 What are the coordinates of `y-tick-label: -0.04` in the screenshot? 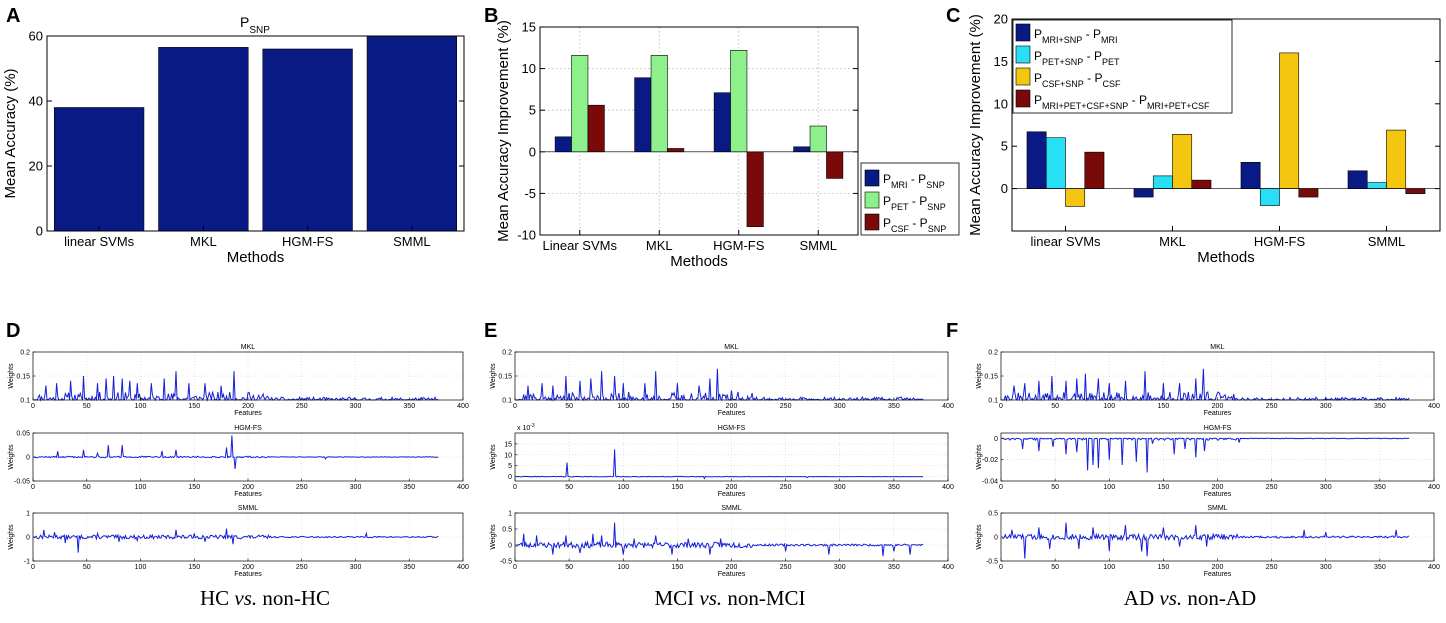 It's located at (990, 482).